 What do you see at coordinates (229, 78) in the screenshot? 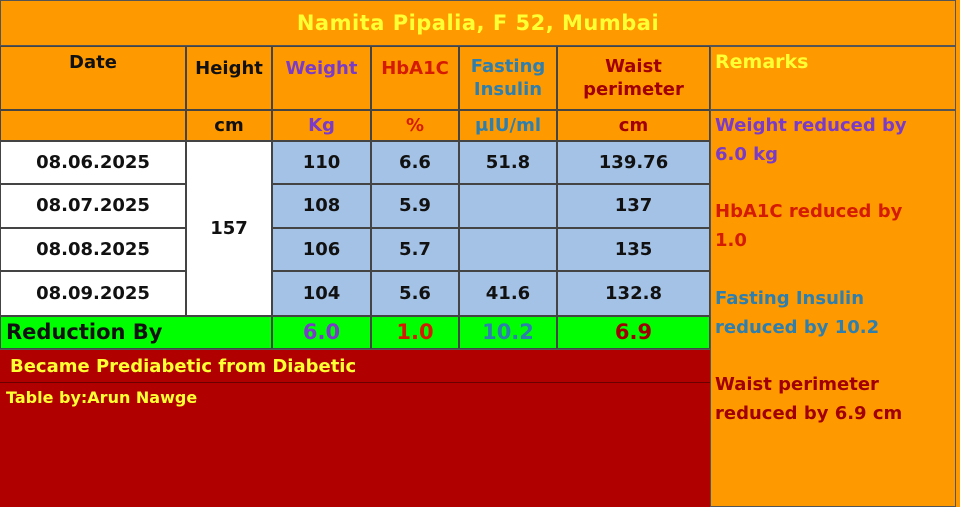
I see `header-height: Height` at bounding box center [229, 78].